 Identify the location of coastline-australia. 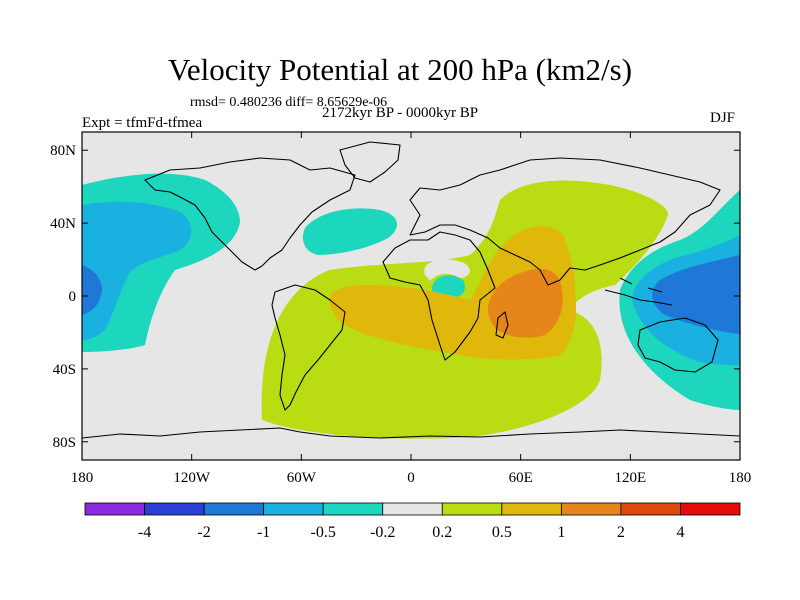
(678, 345).